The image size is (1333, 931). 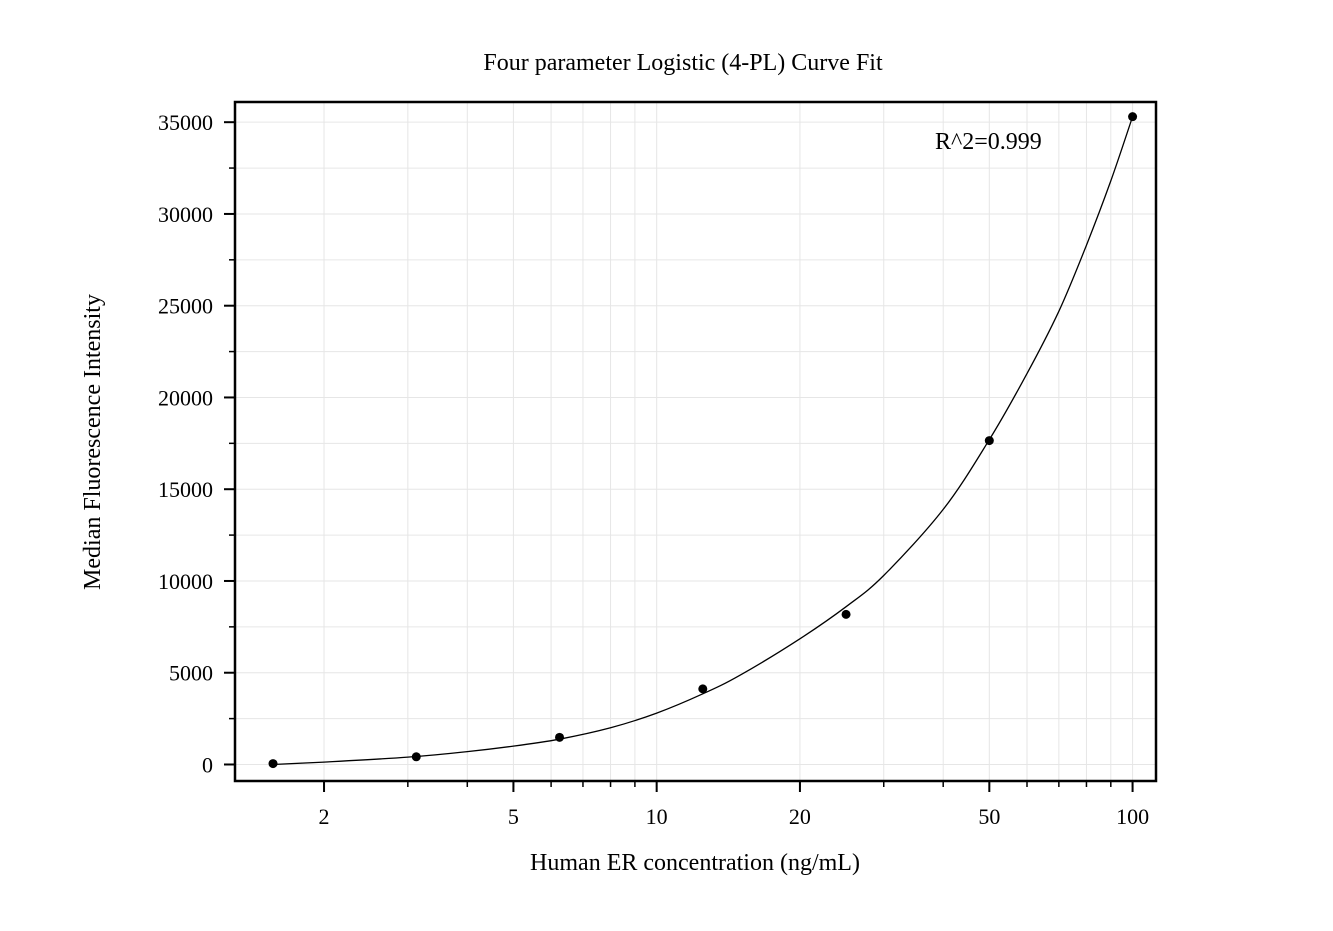 What do you see at coordinates (800, 816) in the screenshot?
I see `x-tick-label: 20` at bounding box center [800, 816].